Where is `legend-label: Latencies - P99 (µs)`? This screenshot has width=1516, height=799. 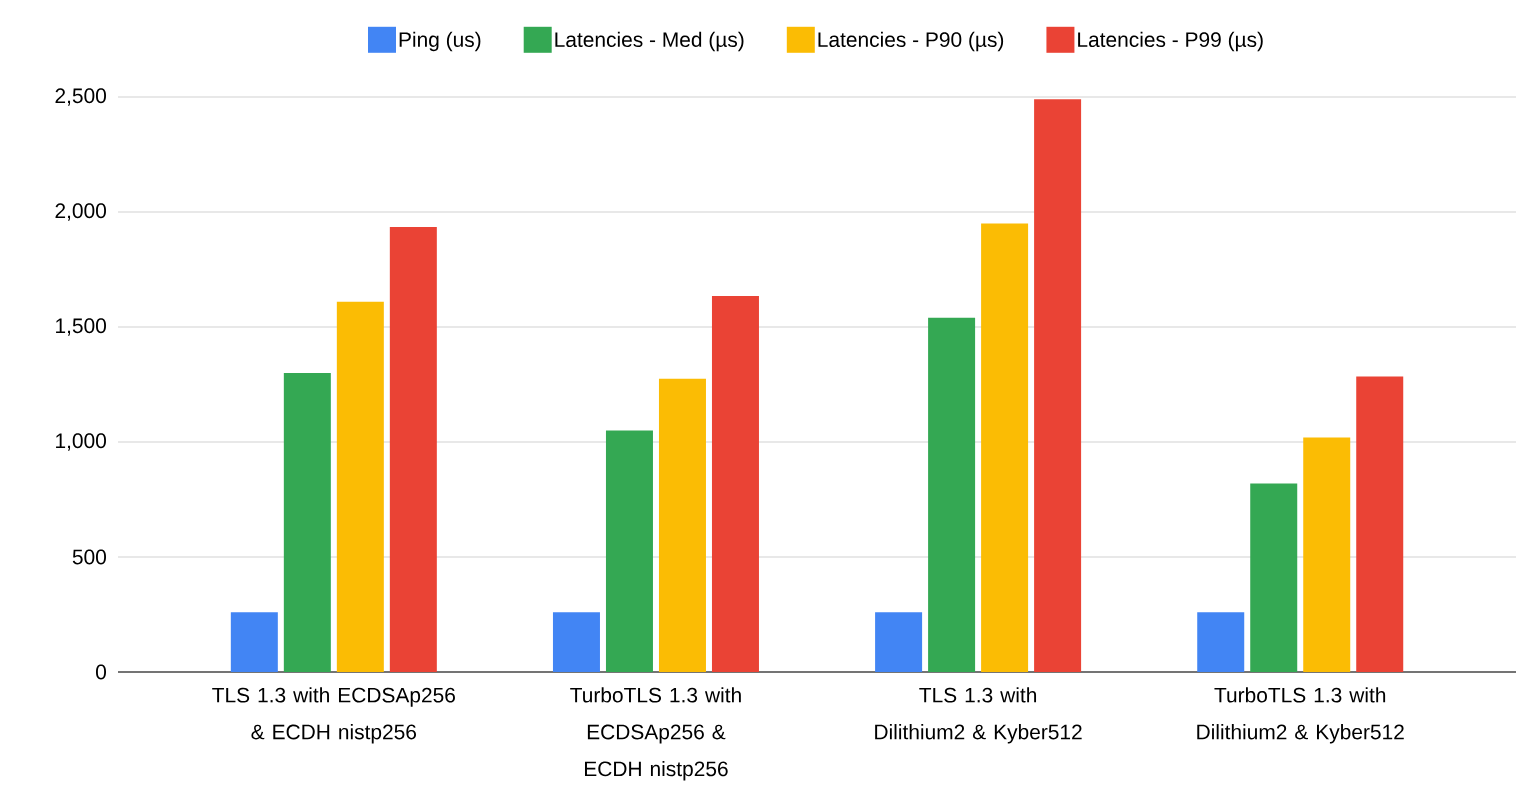
legend-label: Latencies - P99 (µs) is located at coordinates (1170, 41).